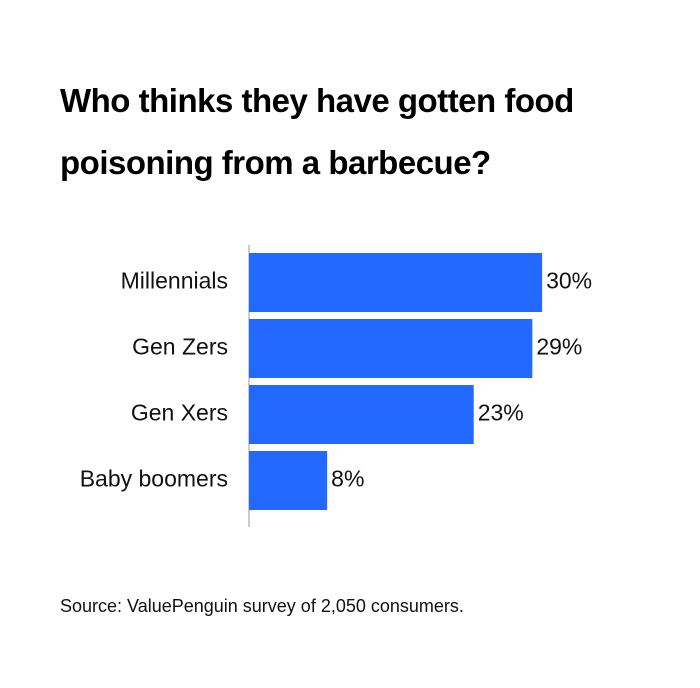 The width and height of the screenshot is (700, 688). What do you see at coordinates (179, 413) in the screenshot?
I see `category-label: Gen Xers` at bounding box center [179, 413].